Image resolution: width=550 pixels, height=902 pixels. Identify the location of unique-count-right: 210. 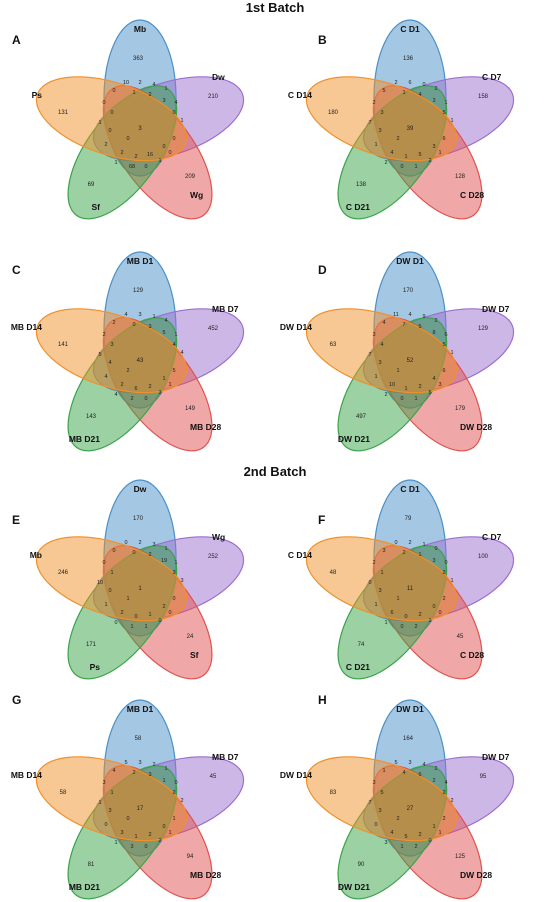
(213, 97).